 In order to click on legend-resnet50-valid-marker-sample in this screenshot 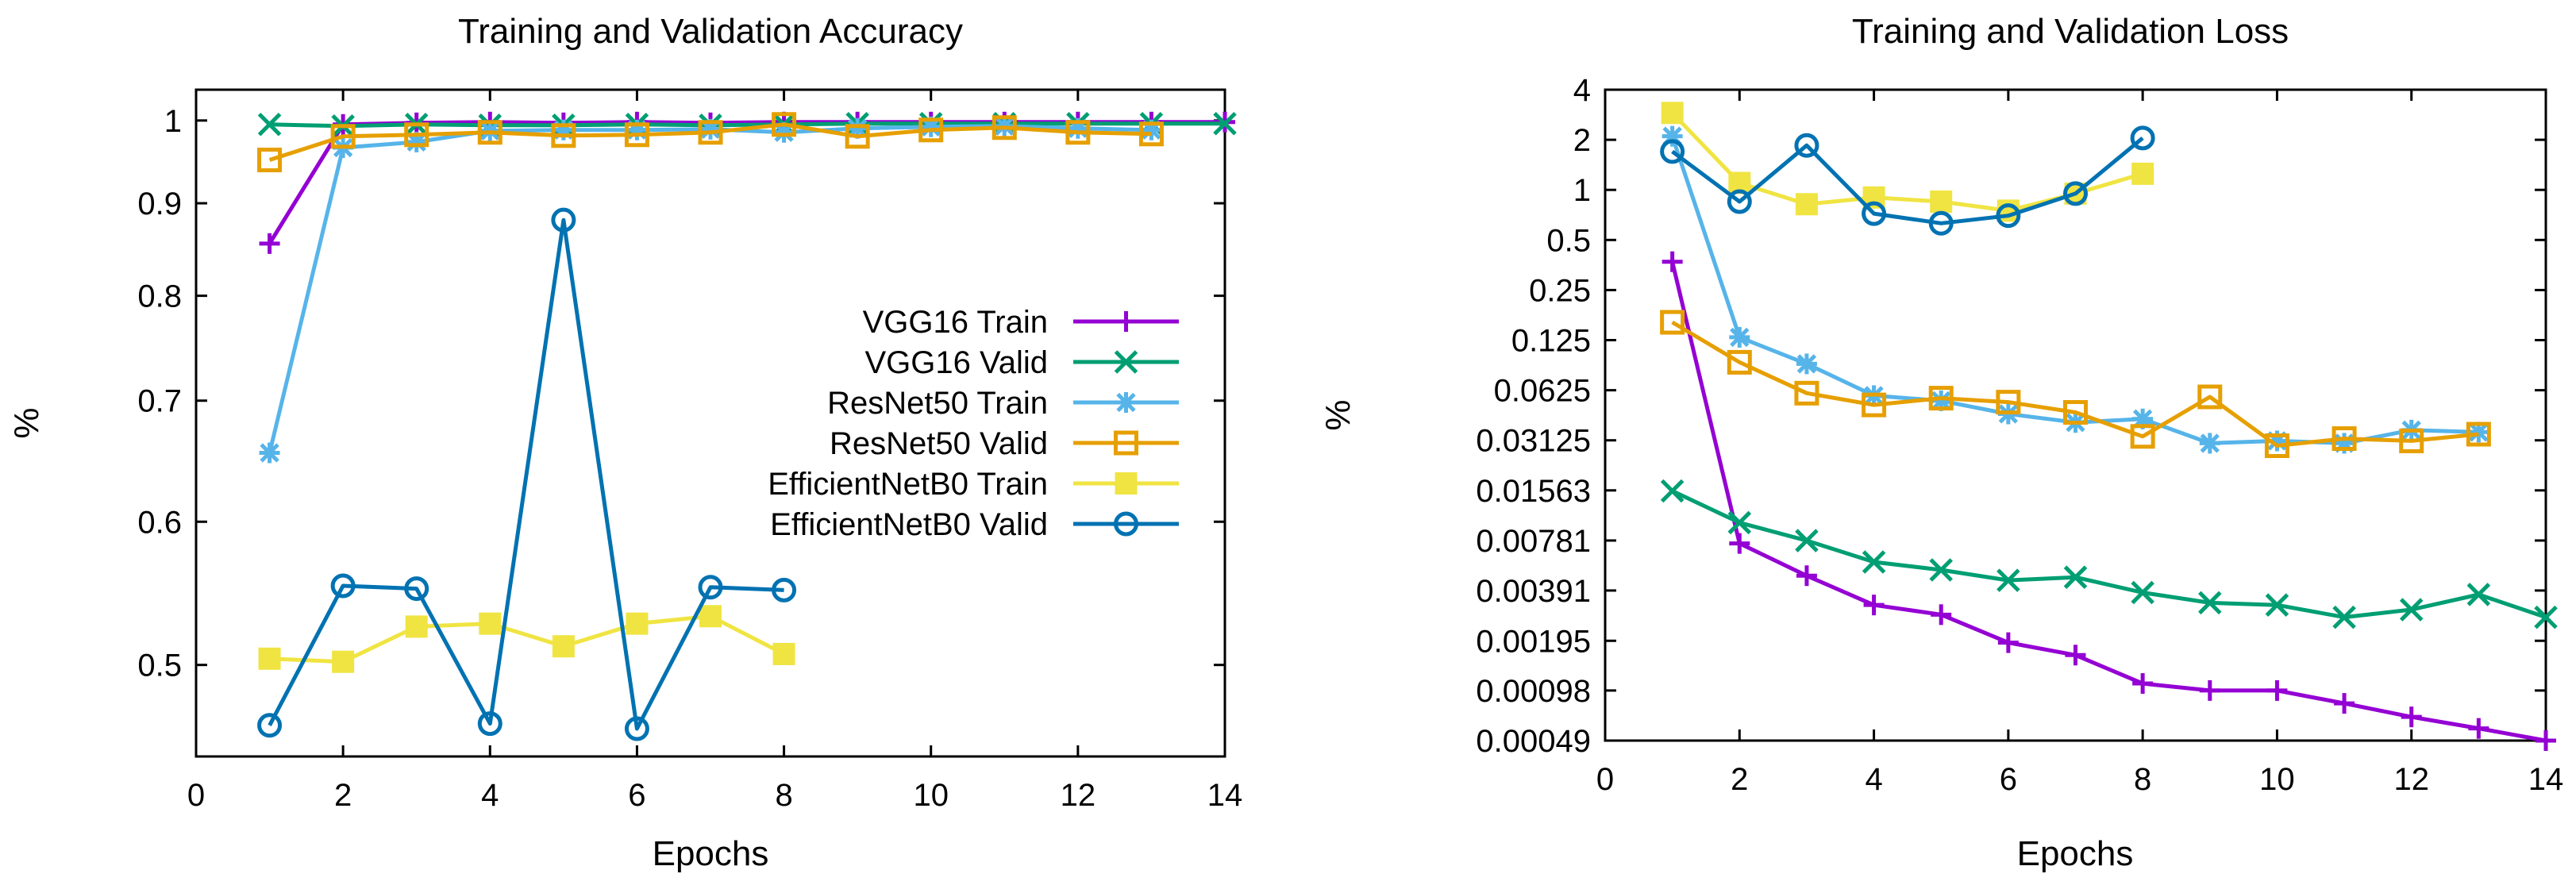, I will do `click(1126, 443)`.